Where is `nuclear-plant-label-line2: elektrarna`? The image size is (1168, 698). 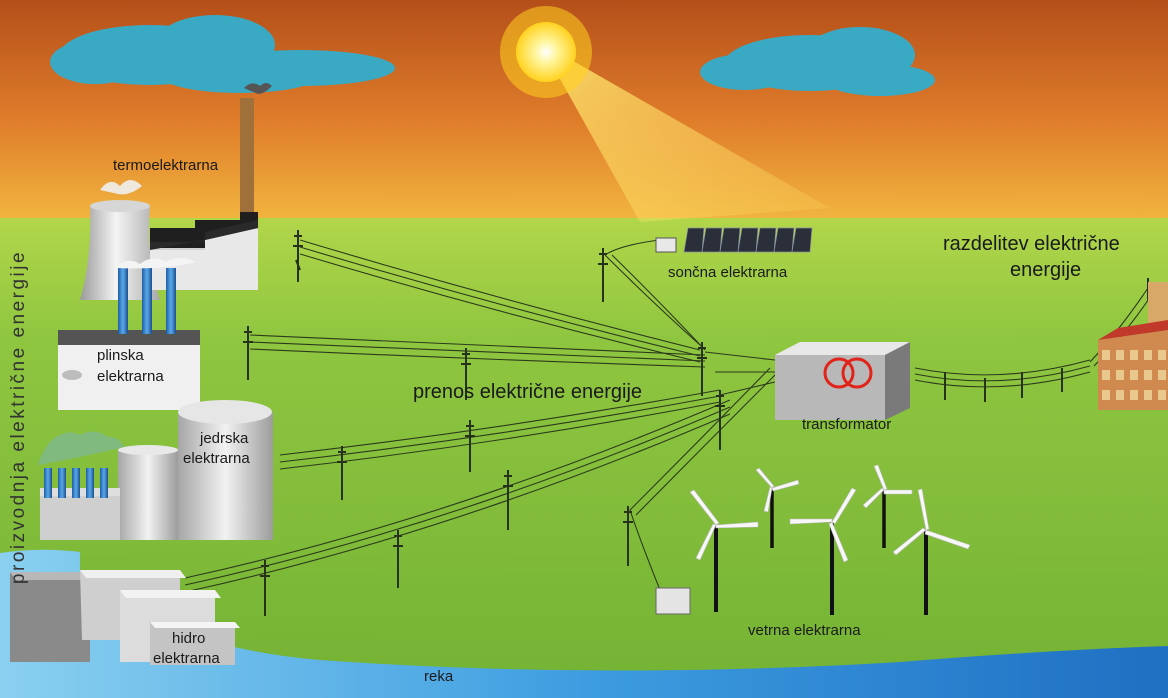 nuclear-plant-label-line2: elektrarna is located at coordinates (216, 458).